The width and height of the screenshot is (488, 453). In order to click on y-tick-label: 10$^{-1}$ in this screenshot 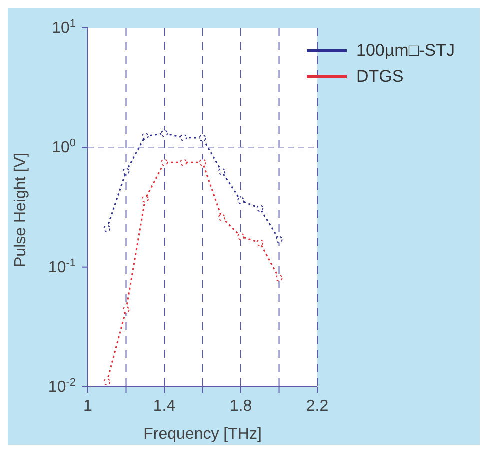, I will do `click(62, 266)`.